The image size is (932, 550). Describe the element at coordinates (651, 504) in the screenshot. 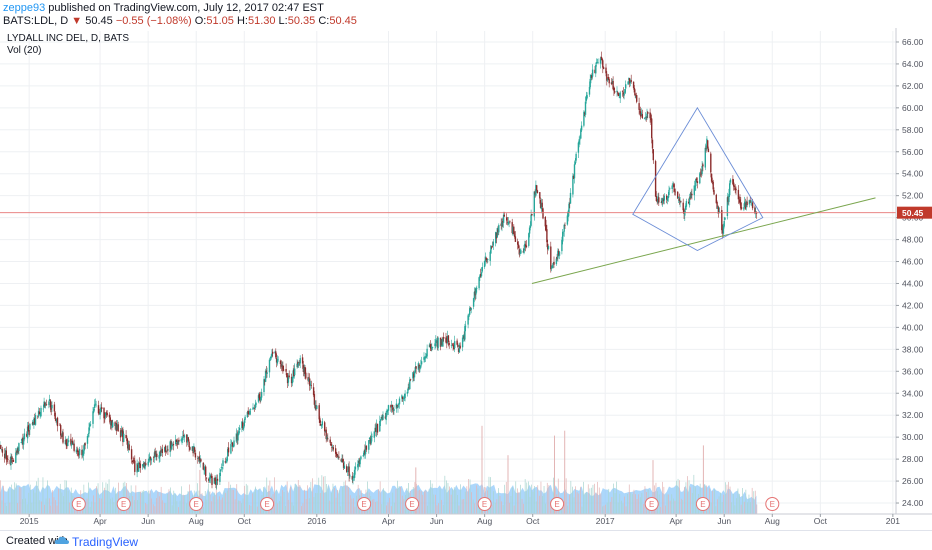

I see `earnings-marker` at that location.